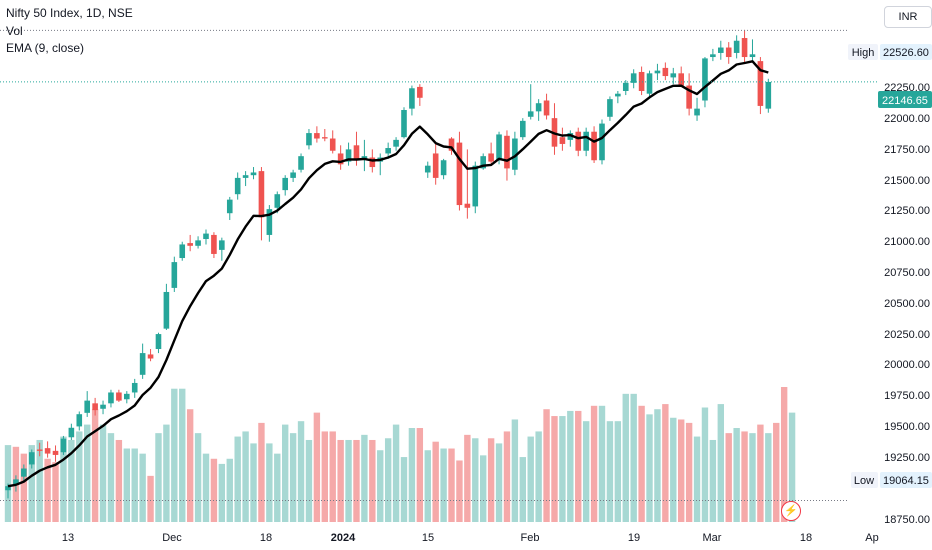 This screenshot has height=550, width=932. I want to click on y-tick-label: 22000.00, so click(907, 119).